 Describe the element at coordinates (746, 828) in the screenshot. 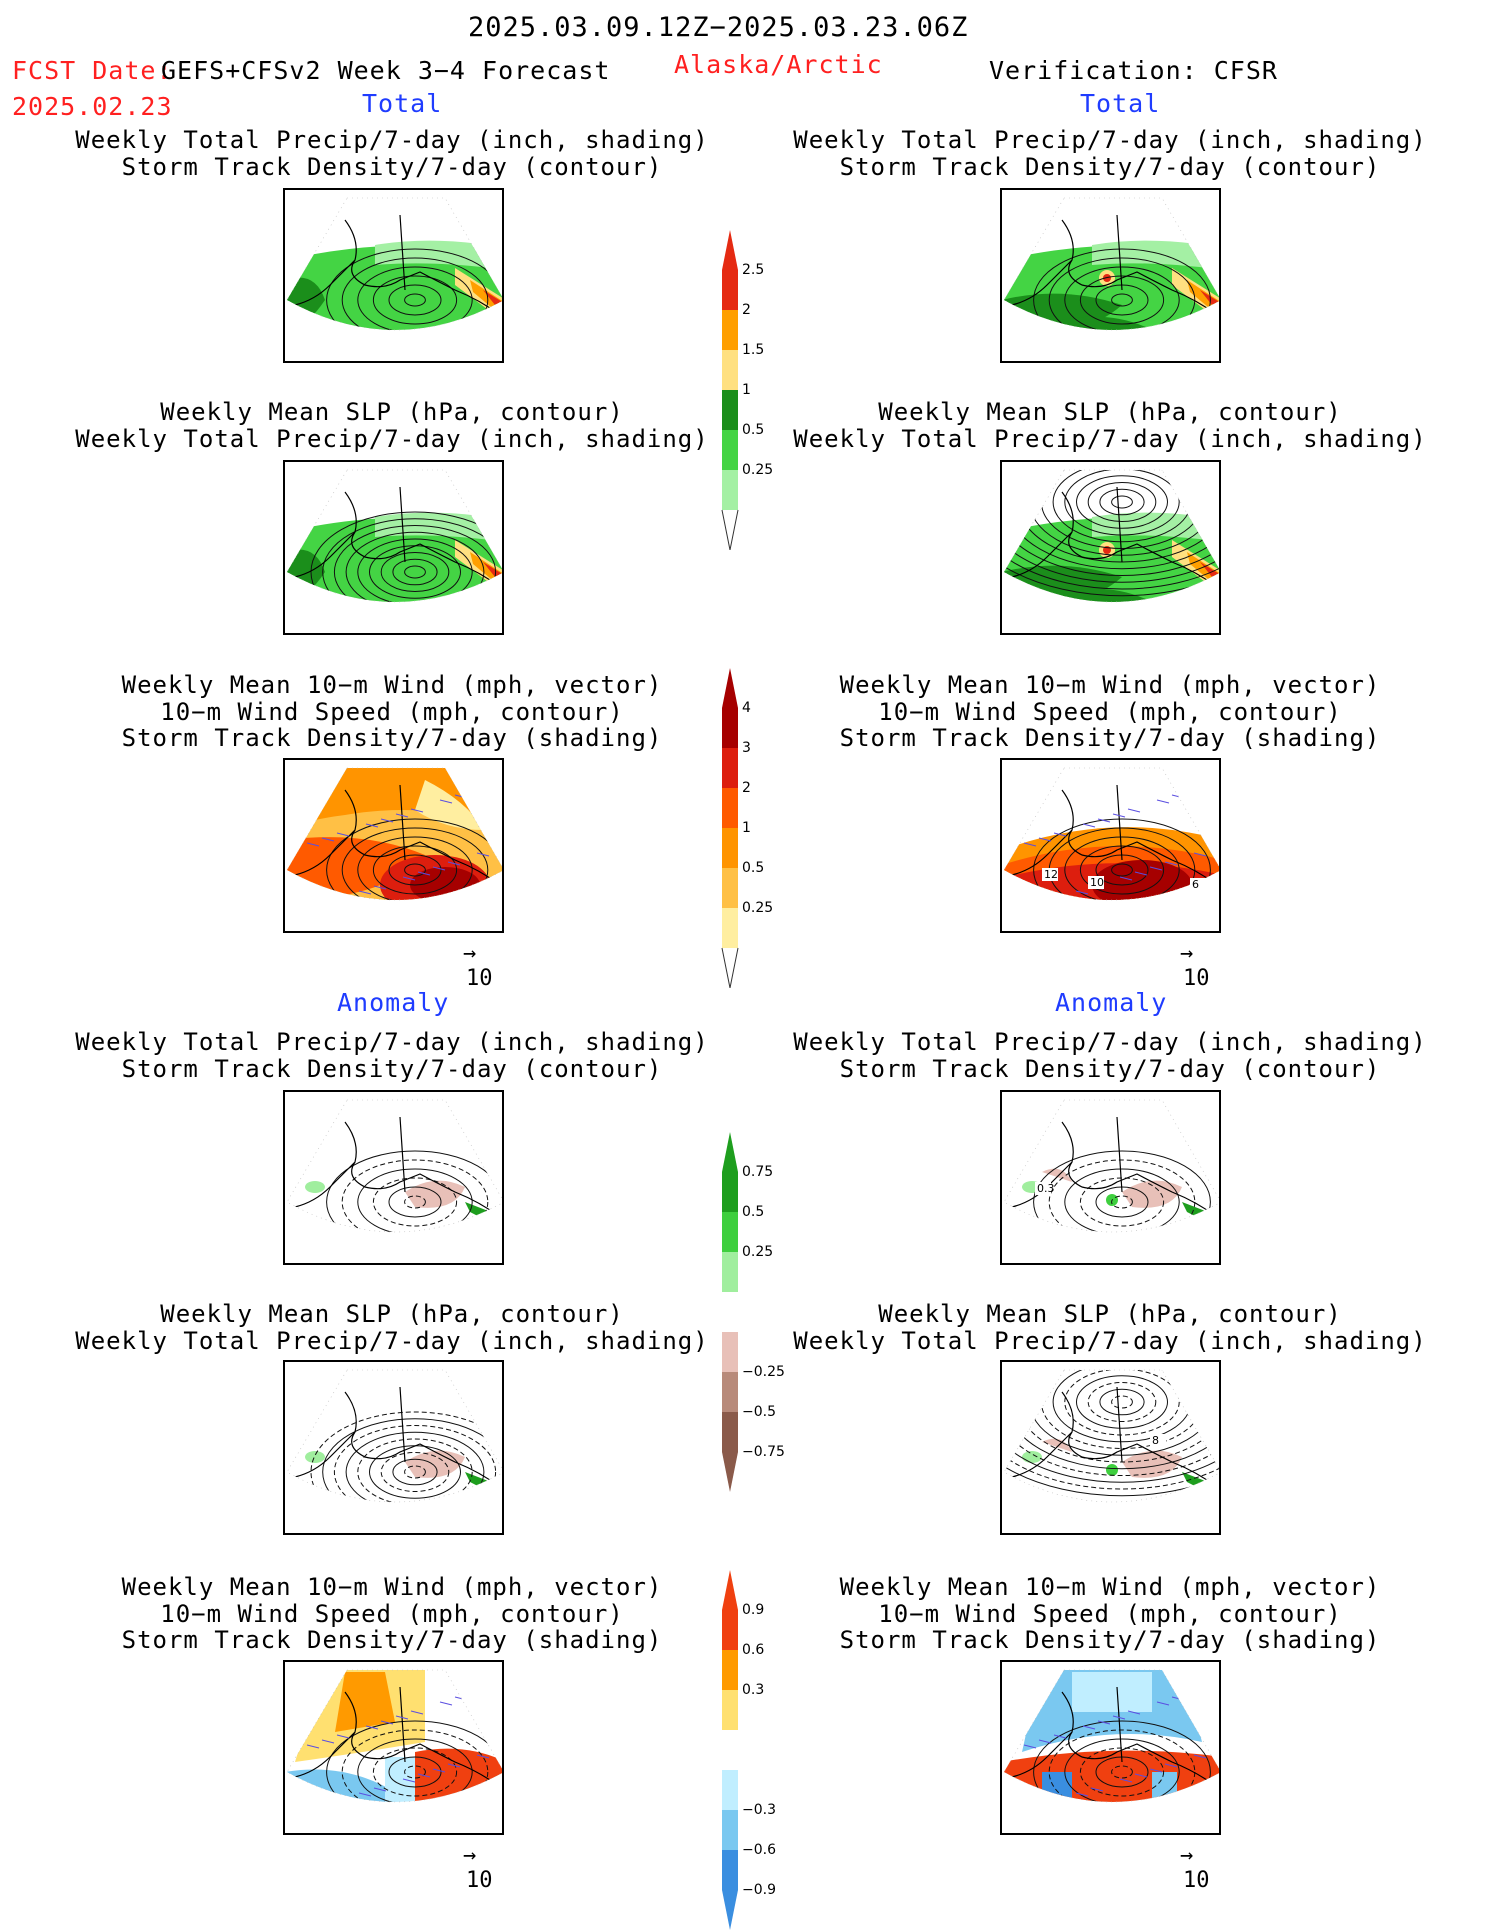

I see `colorbar-label: 1` at that location.